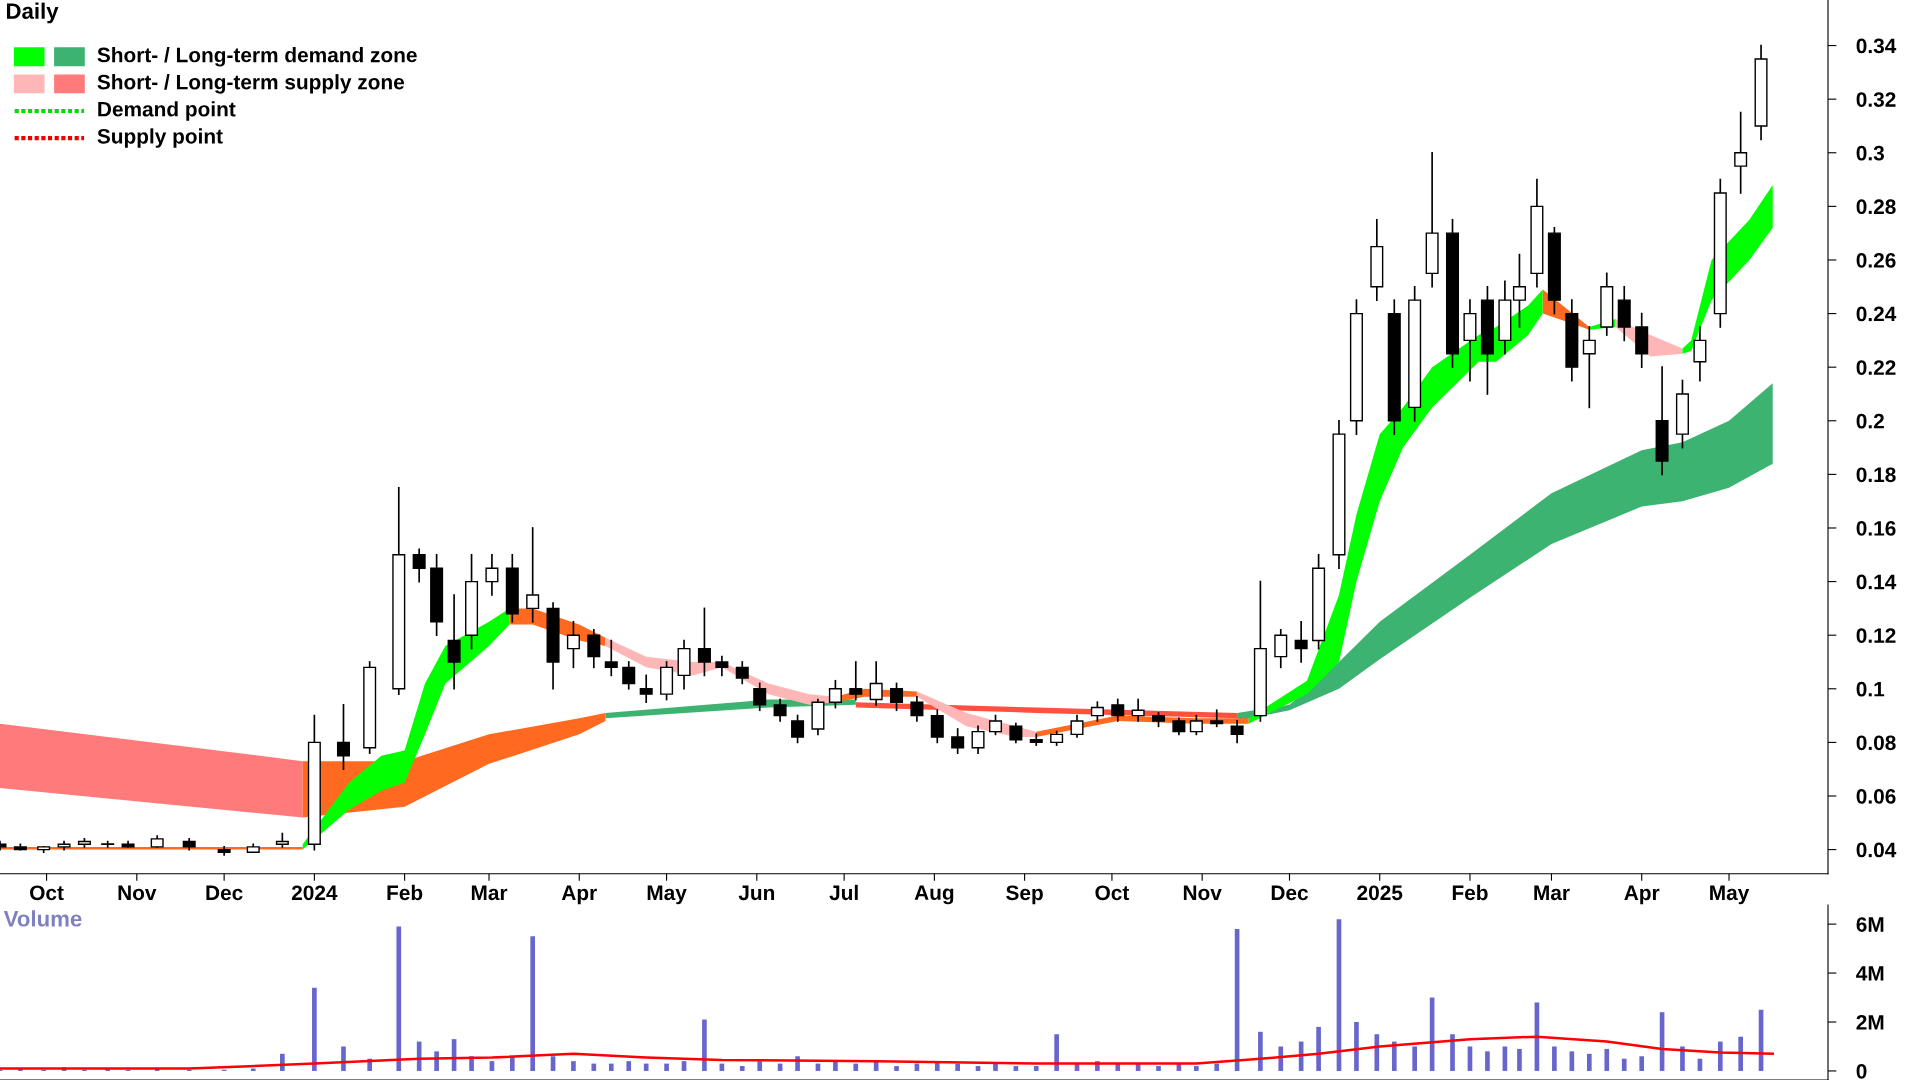 This screenshot has width=1920, height=1080. What do you see at coordinates (1876, 260) in the screenshot?
I see `y-tick-label: 0.26` at bounding box center [1876, 260].